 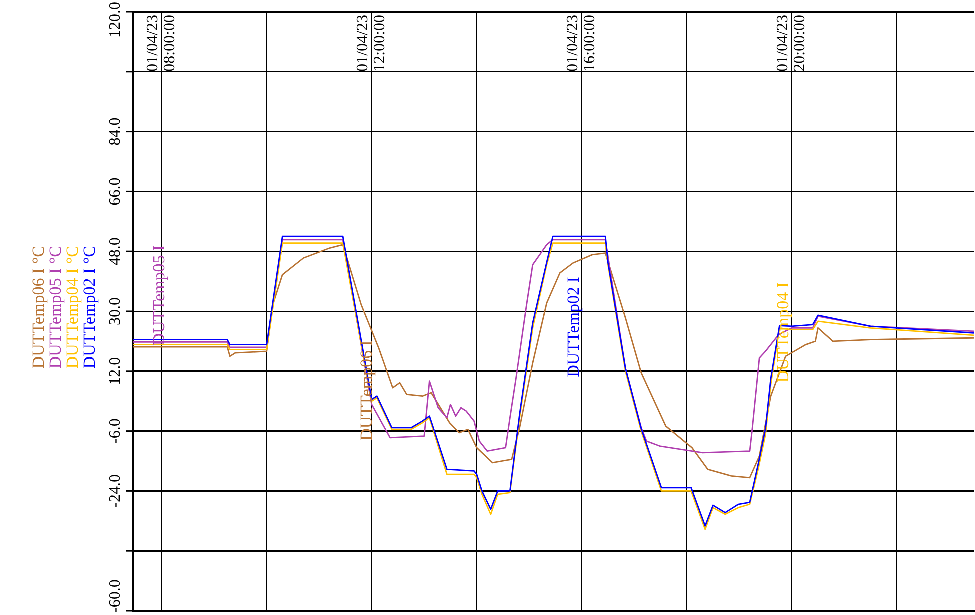 I want to click on y-tick-label: -60.0, so click(x=115, y=596).